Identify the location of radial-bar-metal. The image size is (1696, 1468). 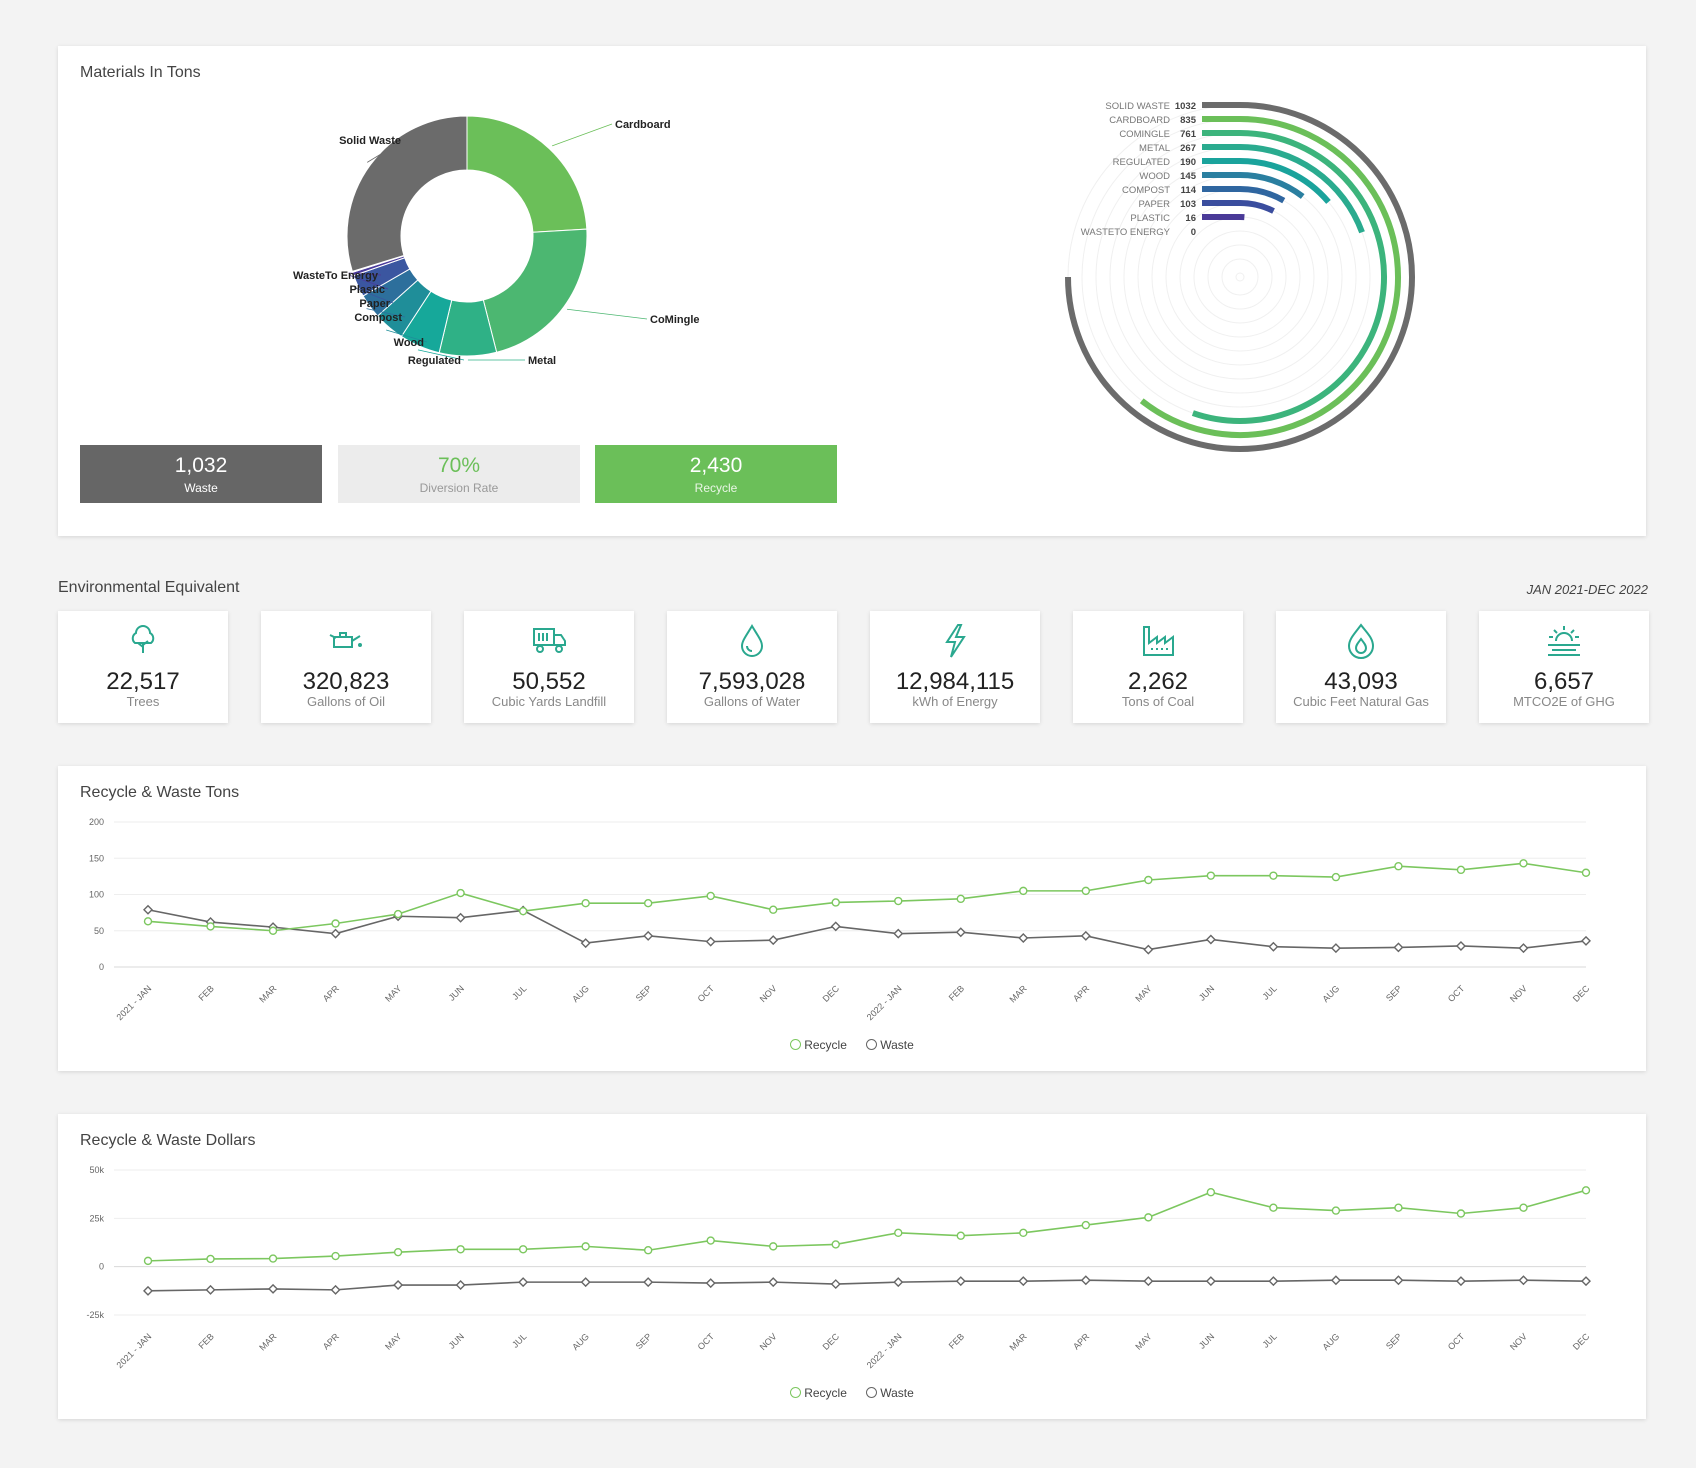
(1283, 189).